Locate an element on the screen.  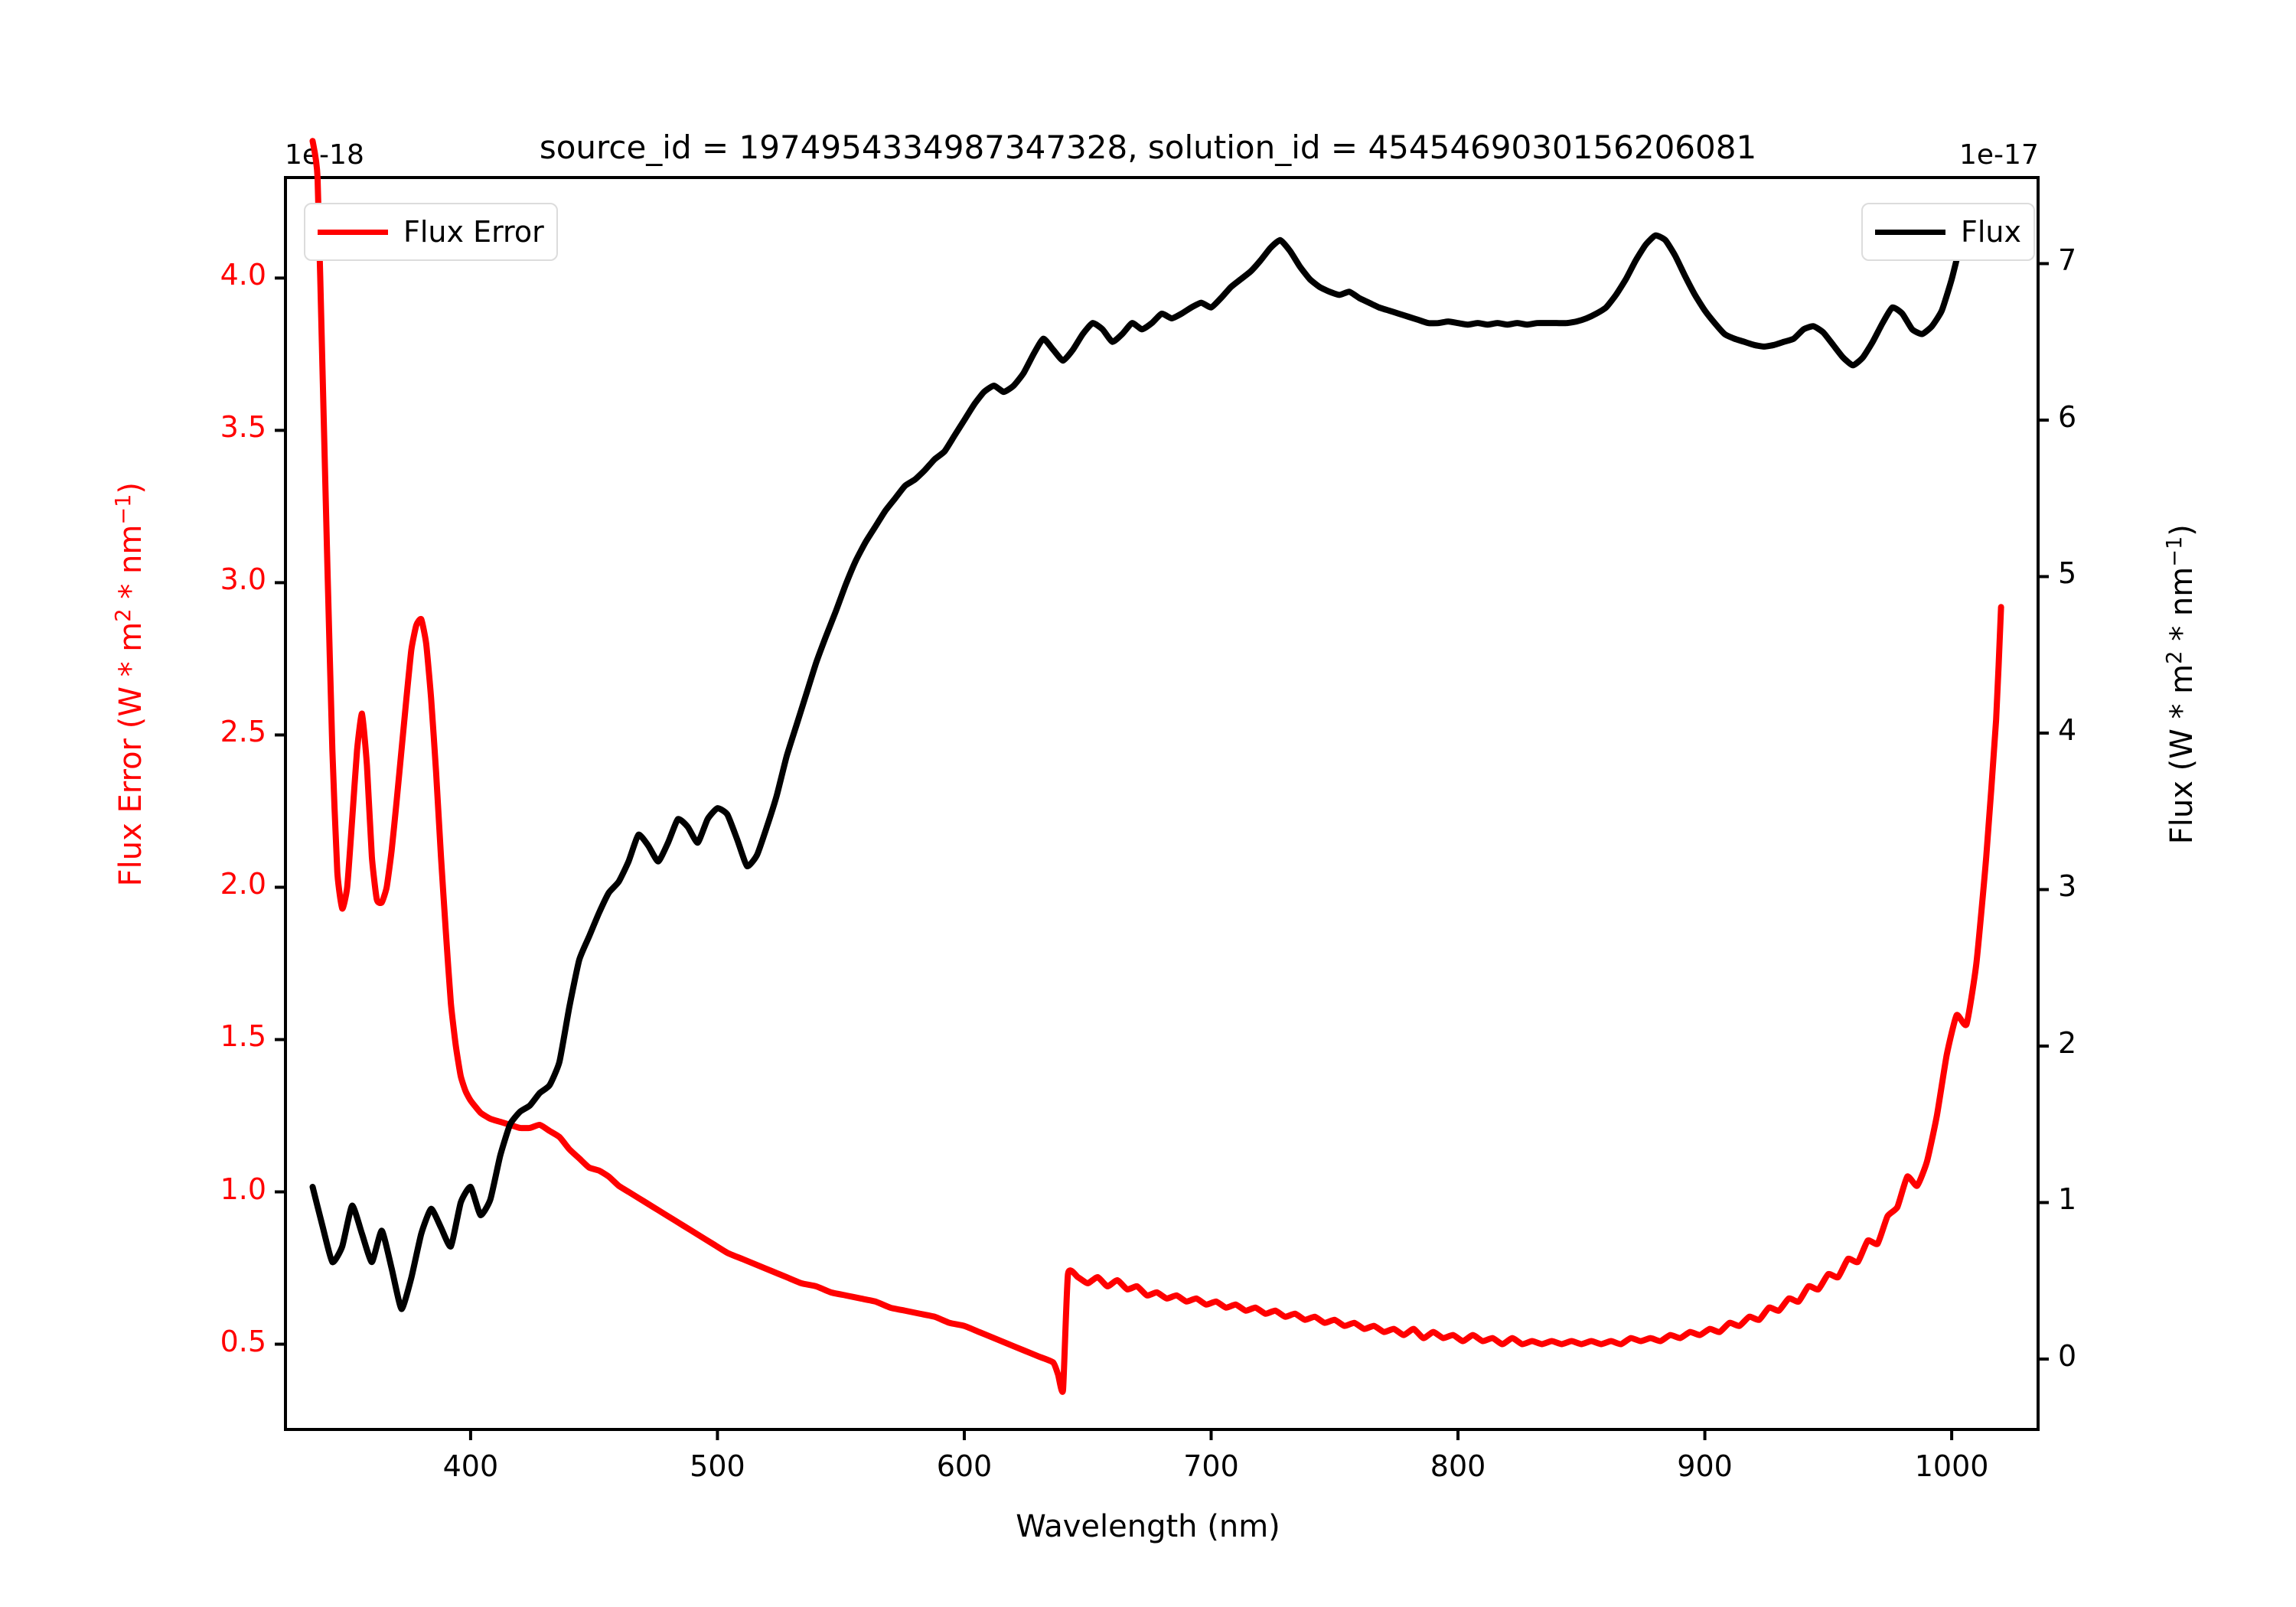
x-tick-label: 500 is located at coordinates (717, 1466).